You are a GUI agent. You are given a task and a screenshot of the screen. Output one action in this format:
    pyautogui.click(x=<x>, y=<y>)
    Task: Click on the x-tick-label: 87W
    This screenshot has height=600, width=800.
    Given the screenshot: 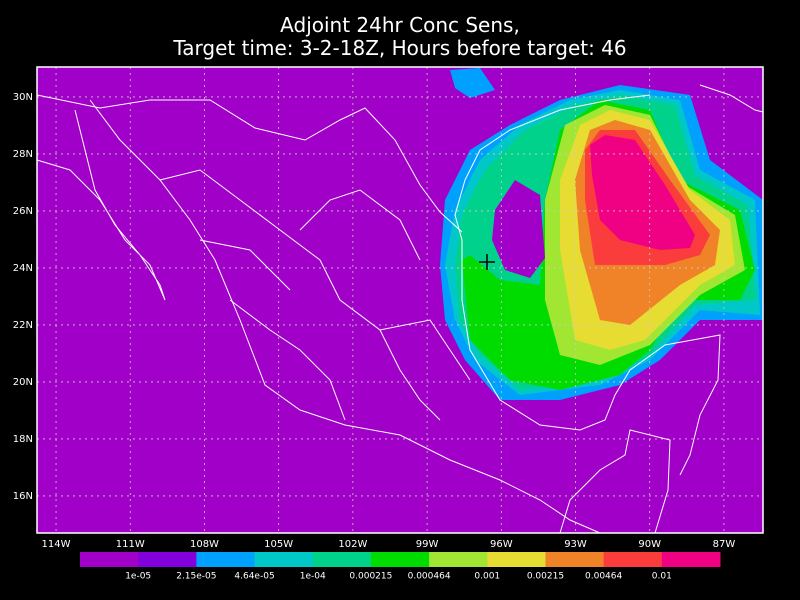 What is the action you would take?
    pyautogui.click(x=724, y=544)
    